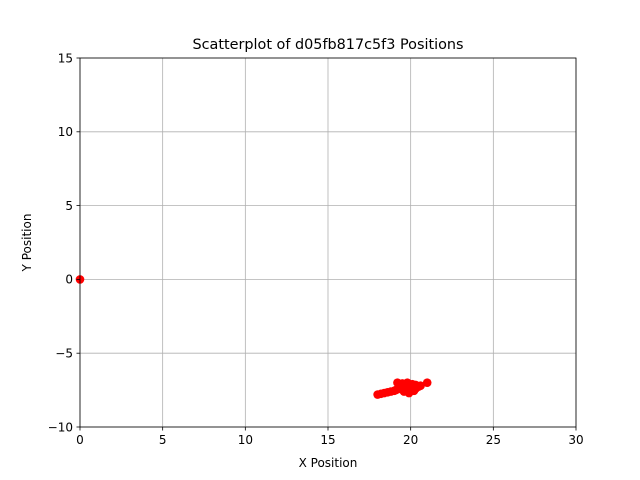  I want to click on data-points, so click(253, 337).